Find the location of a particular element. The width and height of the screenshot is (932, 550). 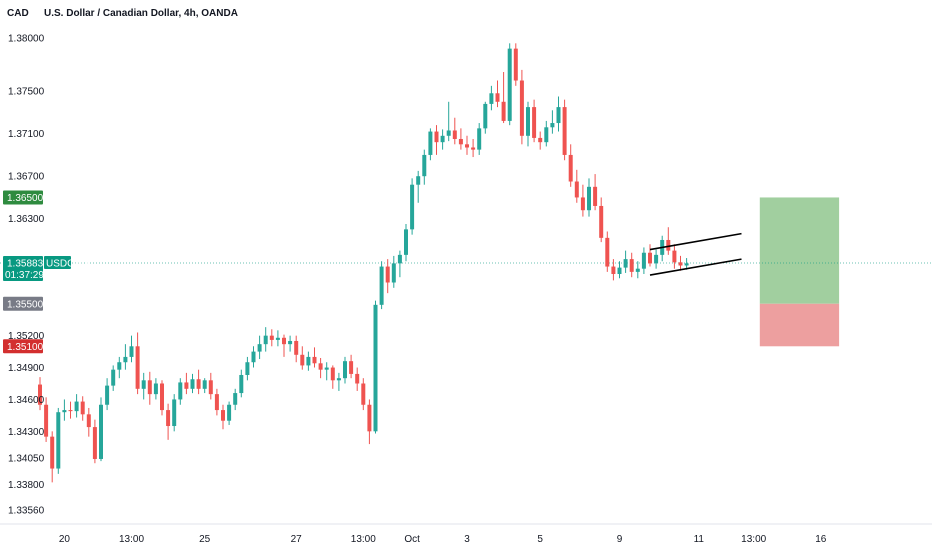

price-tick-label: 1.37100 is located at coordinates (26, 134).